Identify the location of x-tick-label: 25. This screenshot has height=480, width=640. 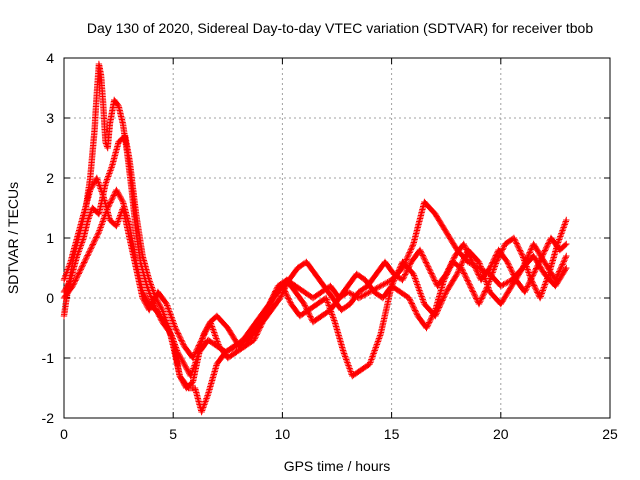
(610, 434).